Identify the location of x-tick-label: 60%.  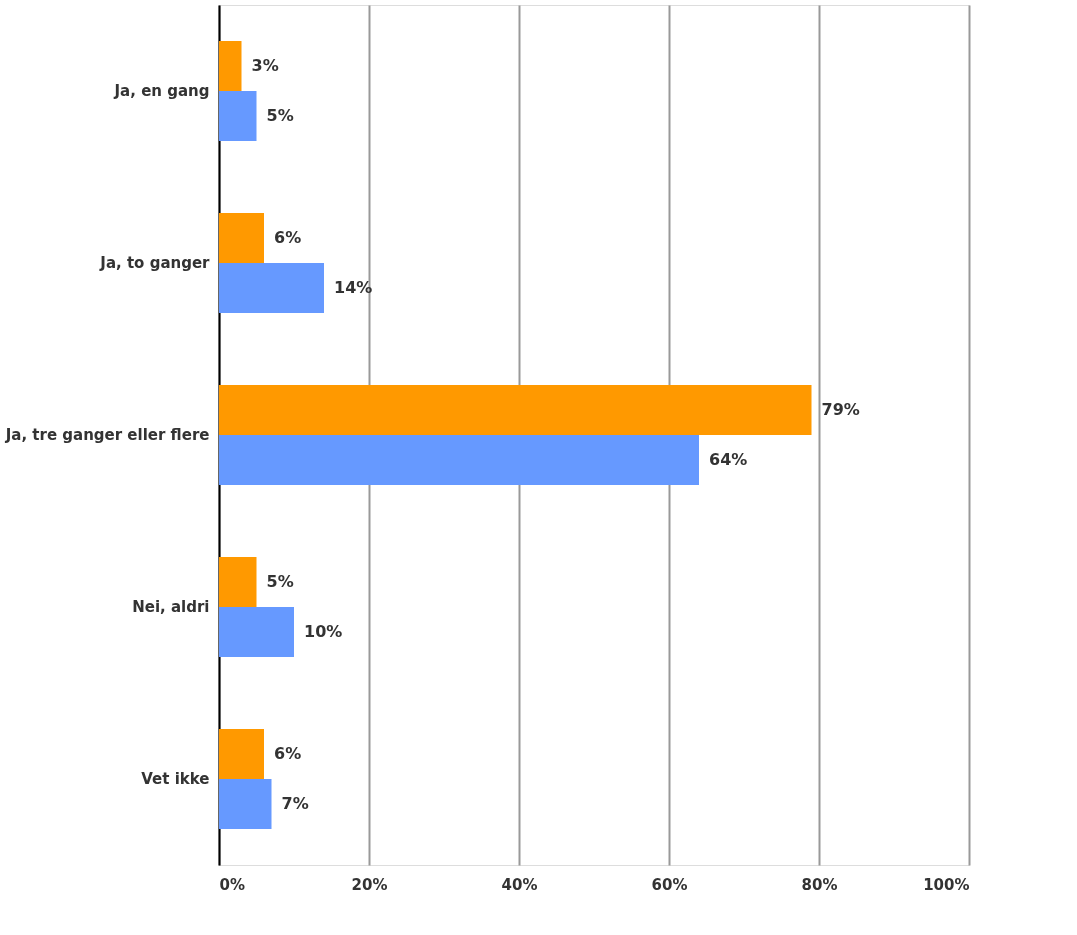
(669, 884).